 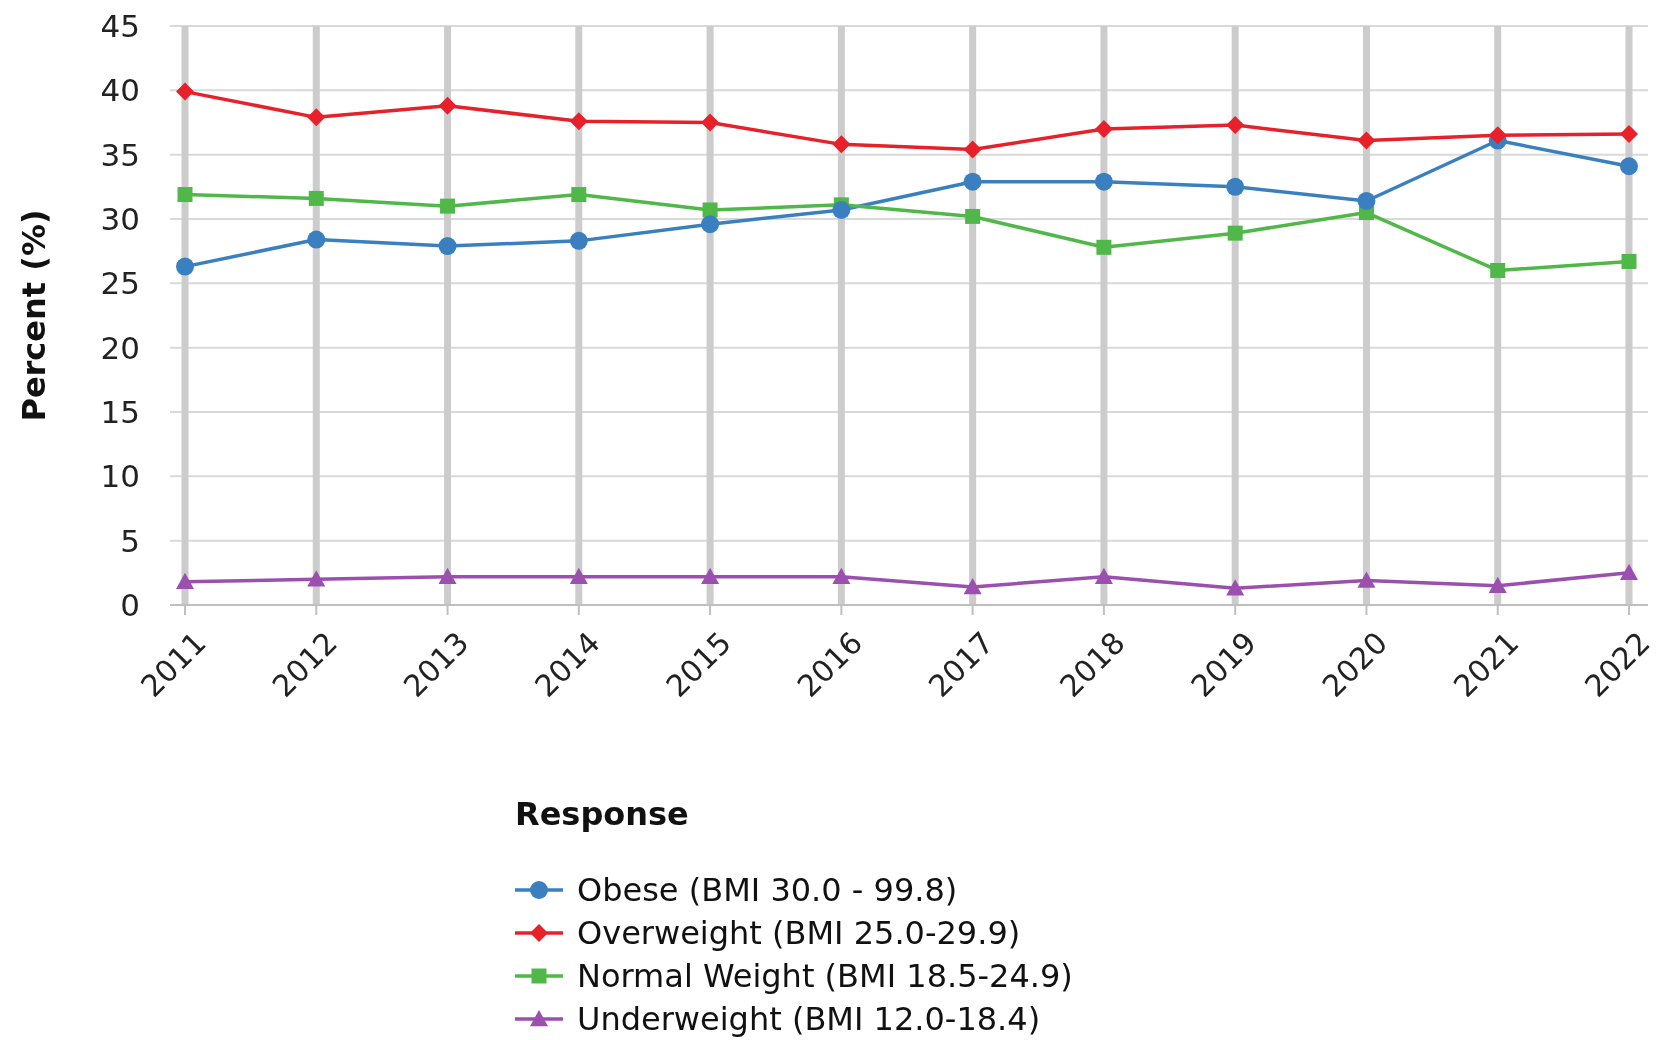 What do you see at coordinates (120, 283) in the screenshot?
I see `y-tick-label: 25` at bounding box center [120, 283].